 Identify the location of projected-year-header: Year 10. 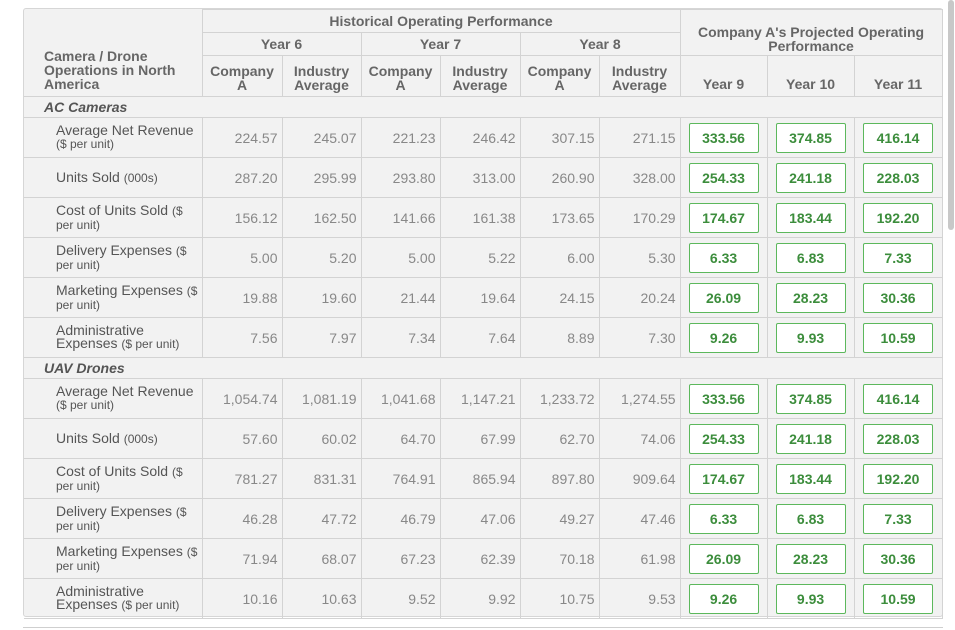
(810, 76).